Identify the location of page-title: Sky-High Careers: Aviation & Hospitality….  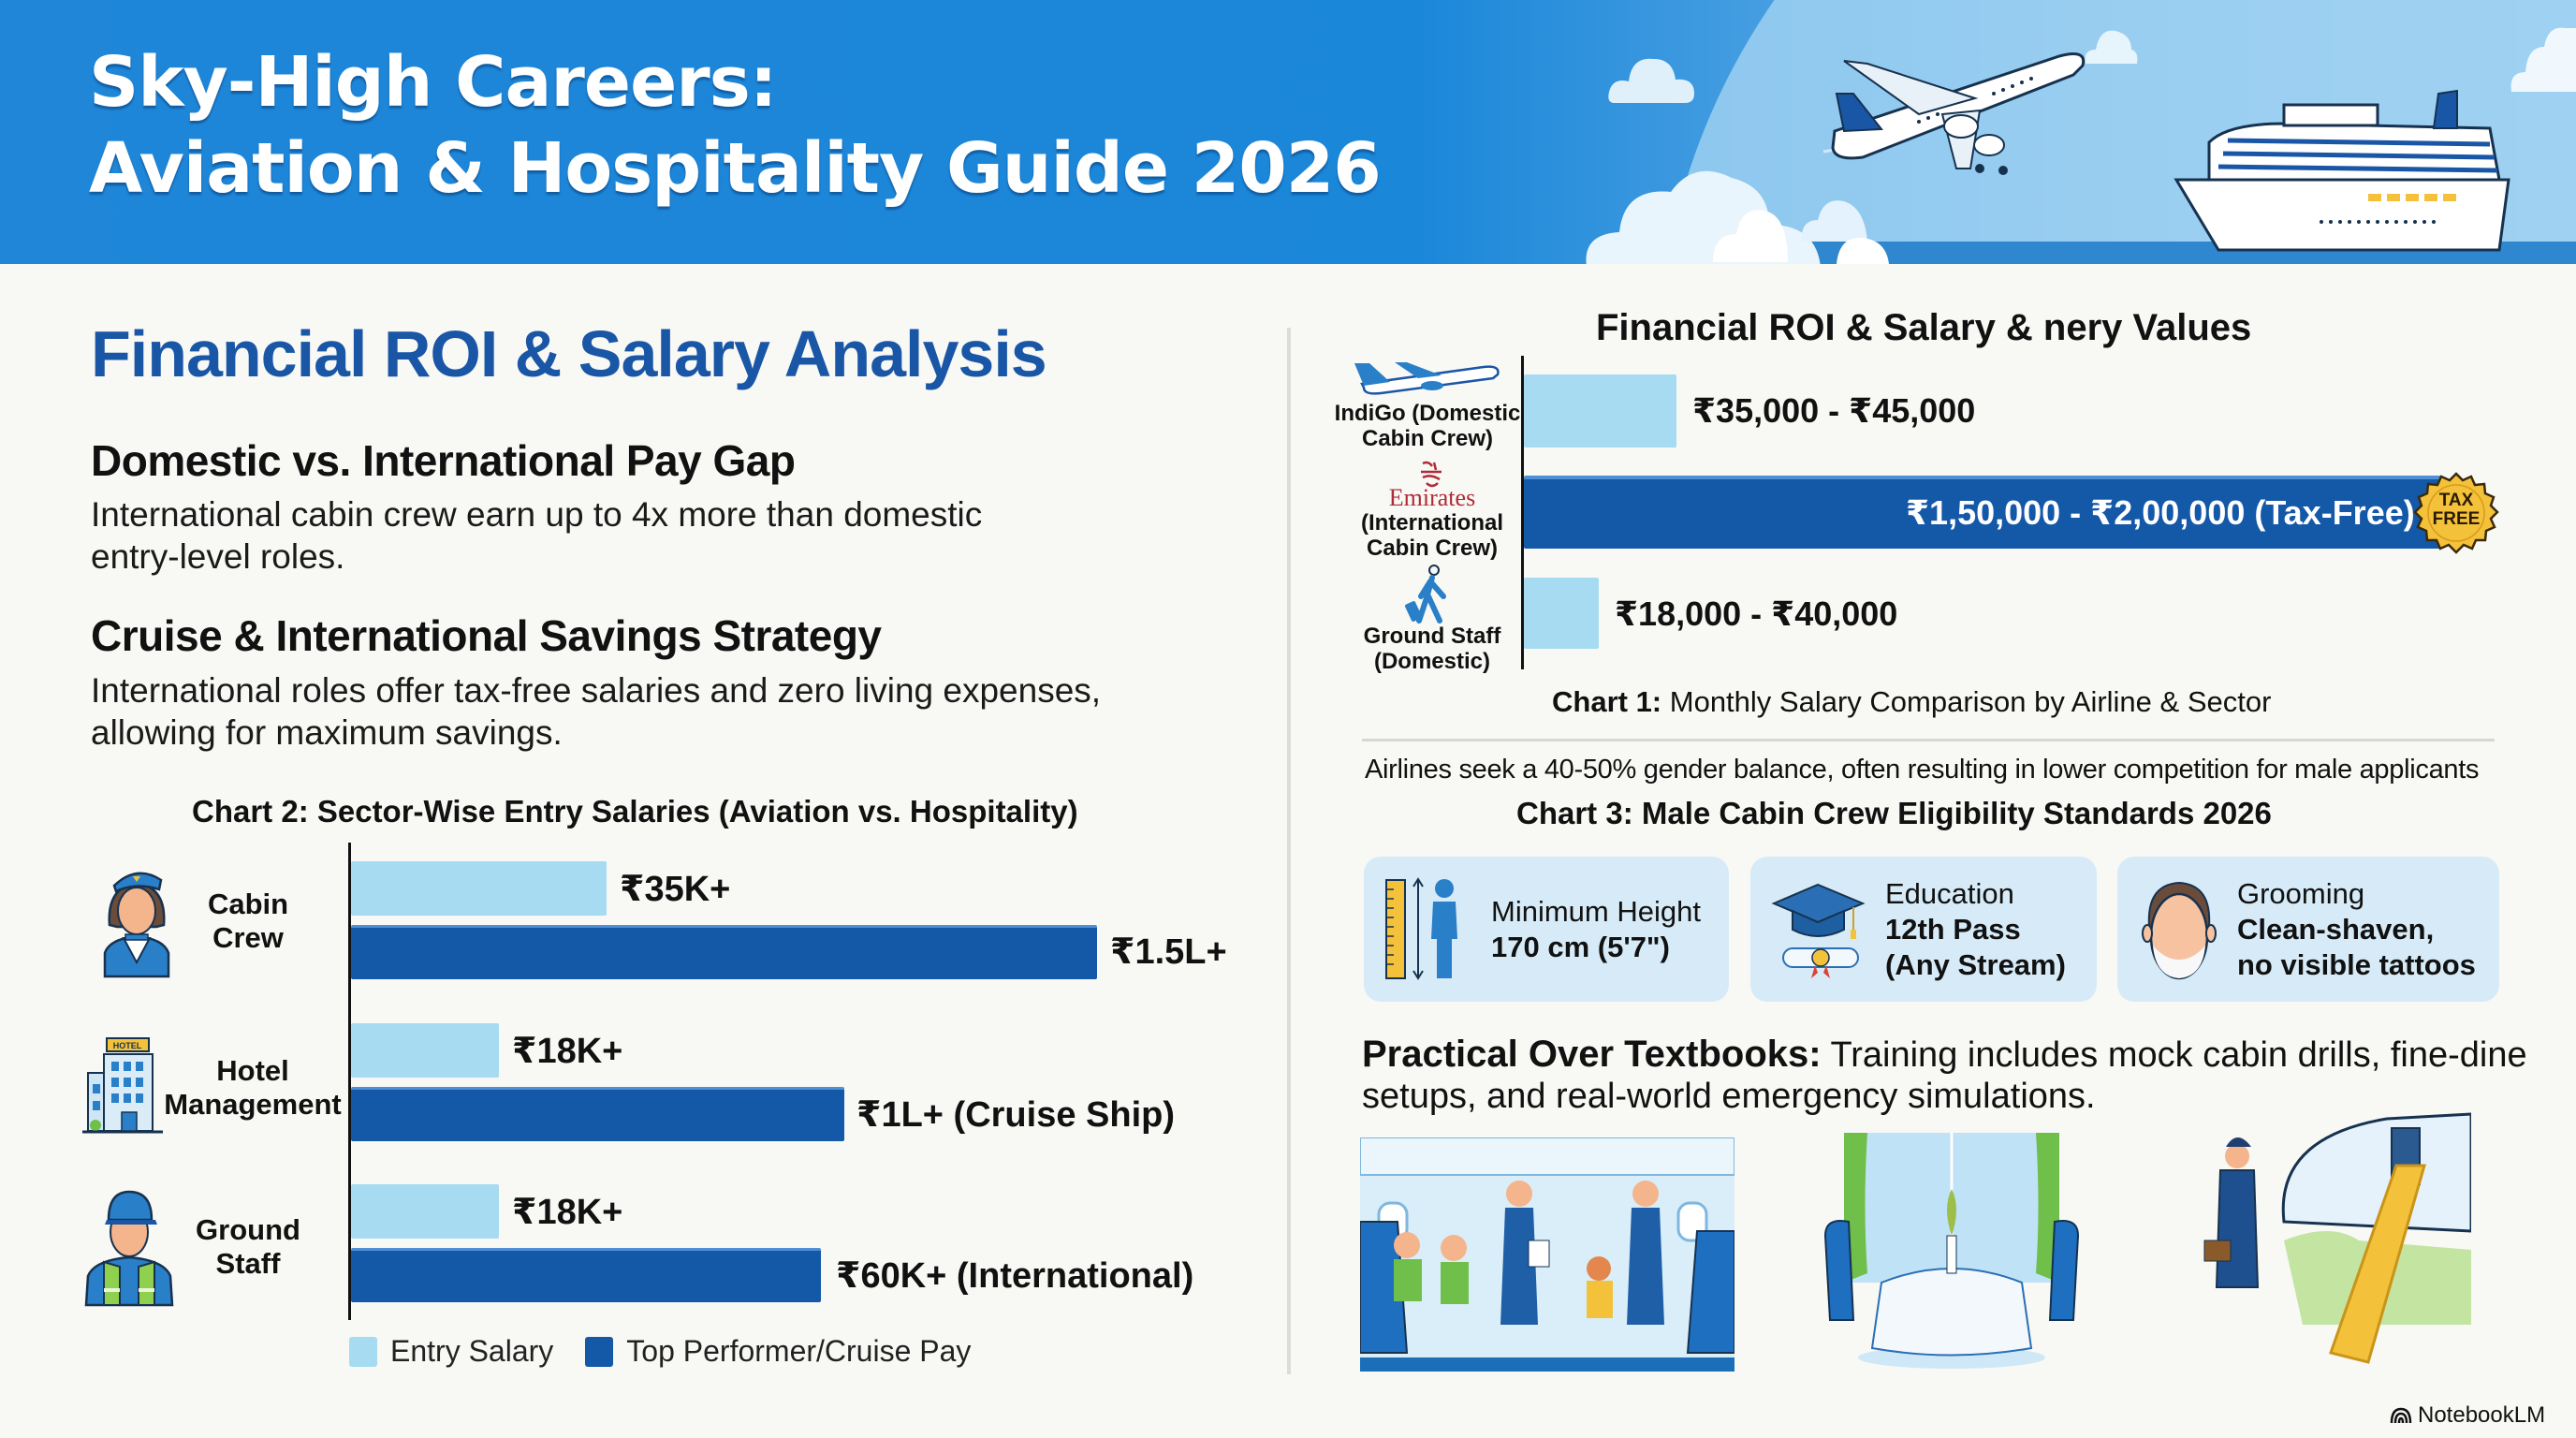
(735, 125).